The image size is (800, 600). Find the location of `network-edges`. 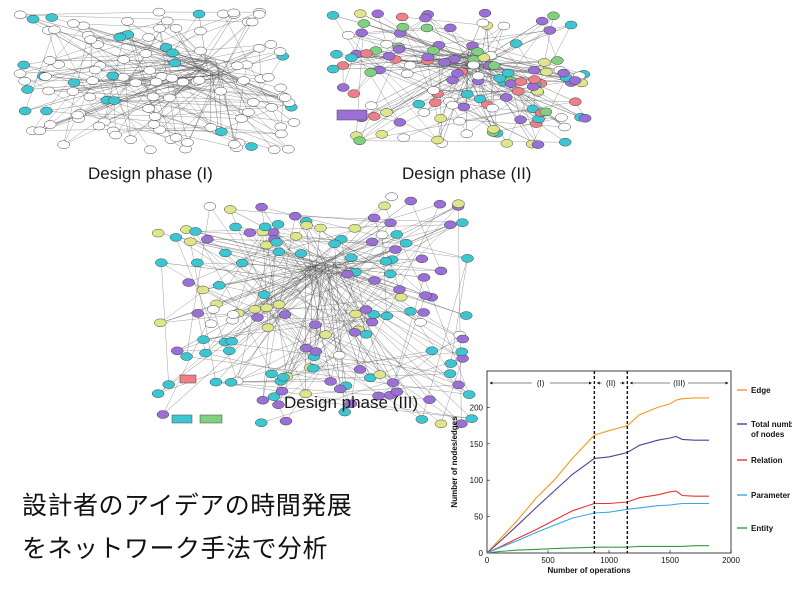

network-edges is located at coordinates (157, 80).